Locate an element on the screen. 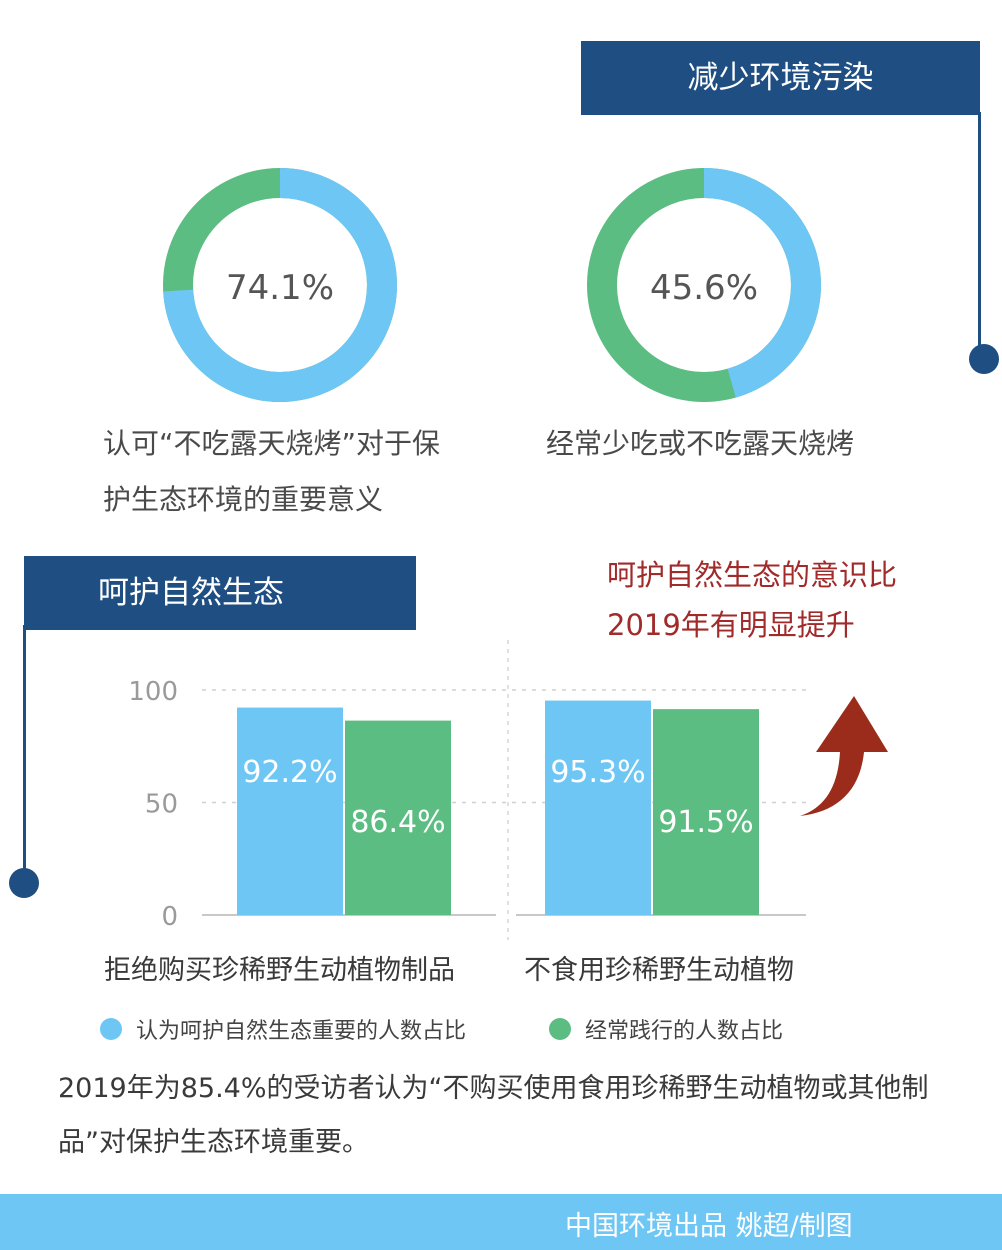  section-title-text: 呵护自然生态 is located at coordinates (191, 593).